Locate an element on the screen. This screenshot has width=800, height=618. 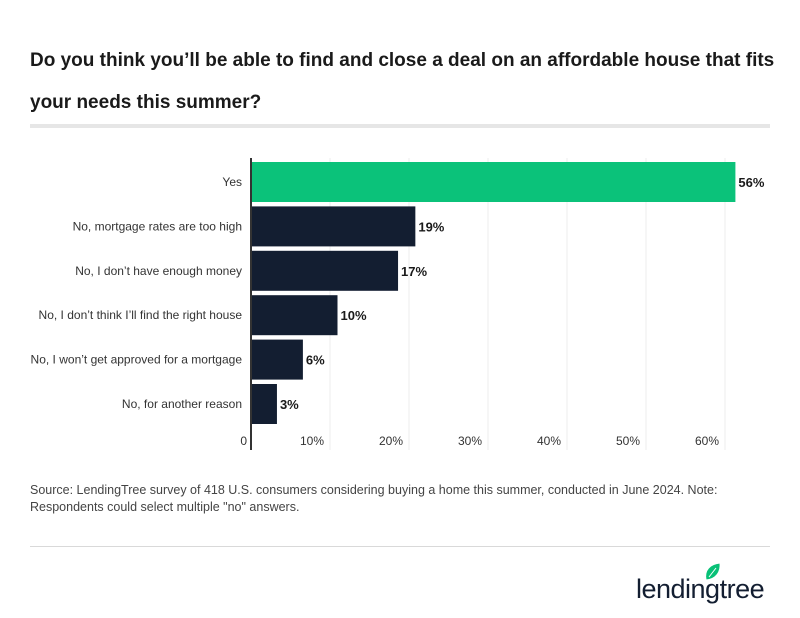
x-tick-label: 40% is located at coordinates (549, 441).